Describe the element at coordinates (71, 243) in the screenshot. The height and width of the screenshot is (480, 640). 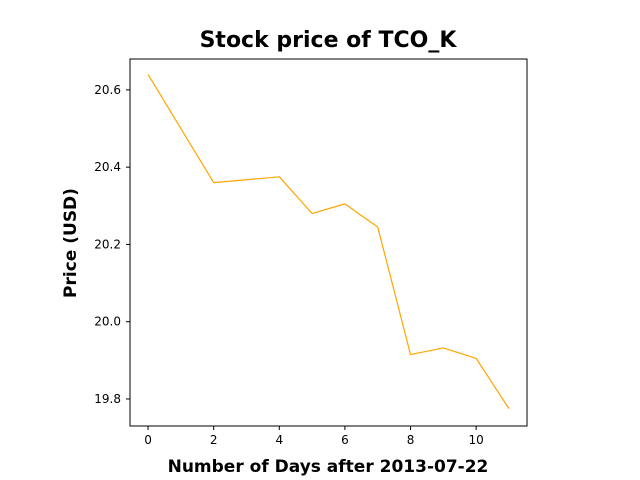
I see `y-axis-label: Price (USD)` at that location.